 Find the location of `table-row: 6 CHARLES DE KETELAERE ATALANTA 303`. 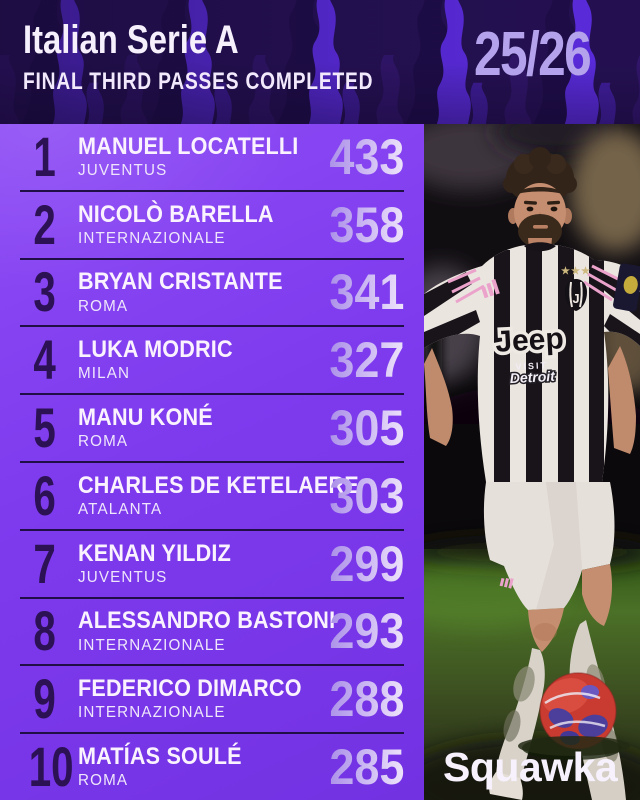

table-row: 6 CHARLES DE KETELAERE ATALANTA 303 is located at coordinates (212, 497).